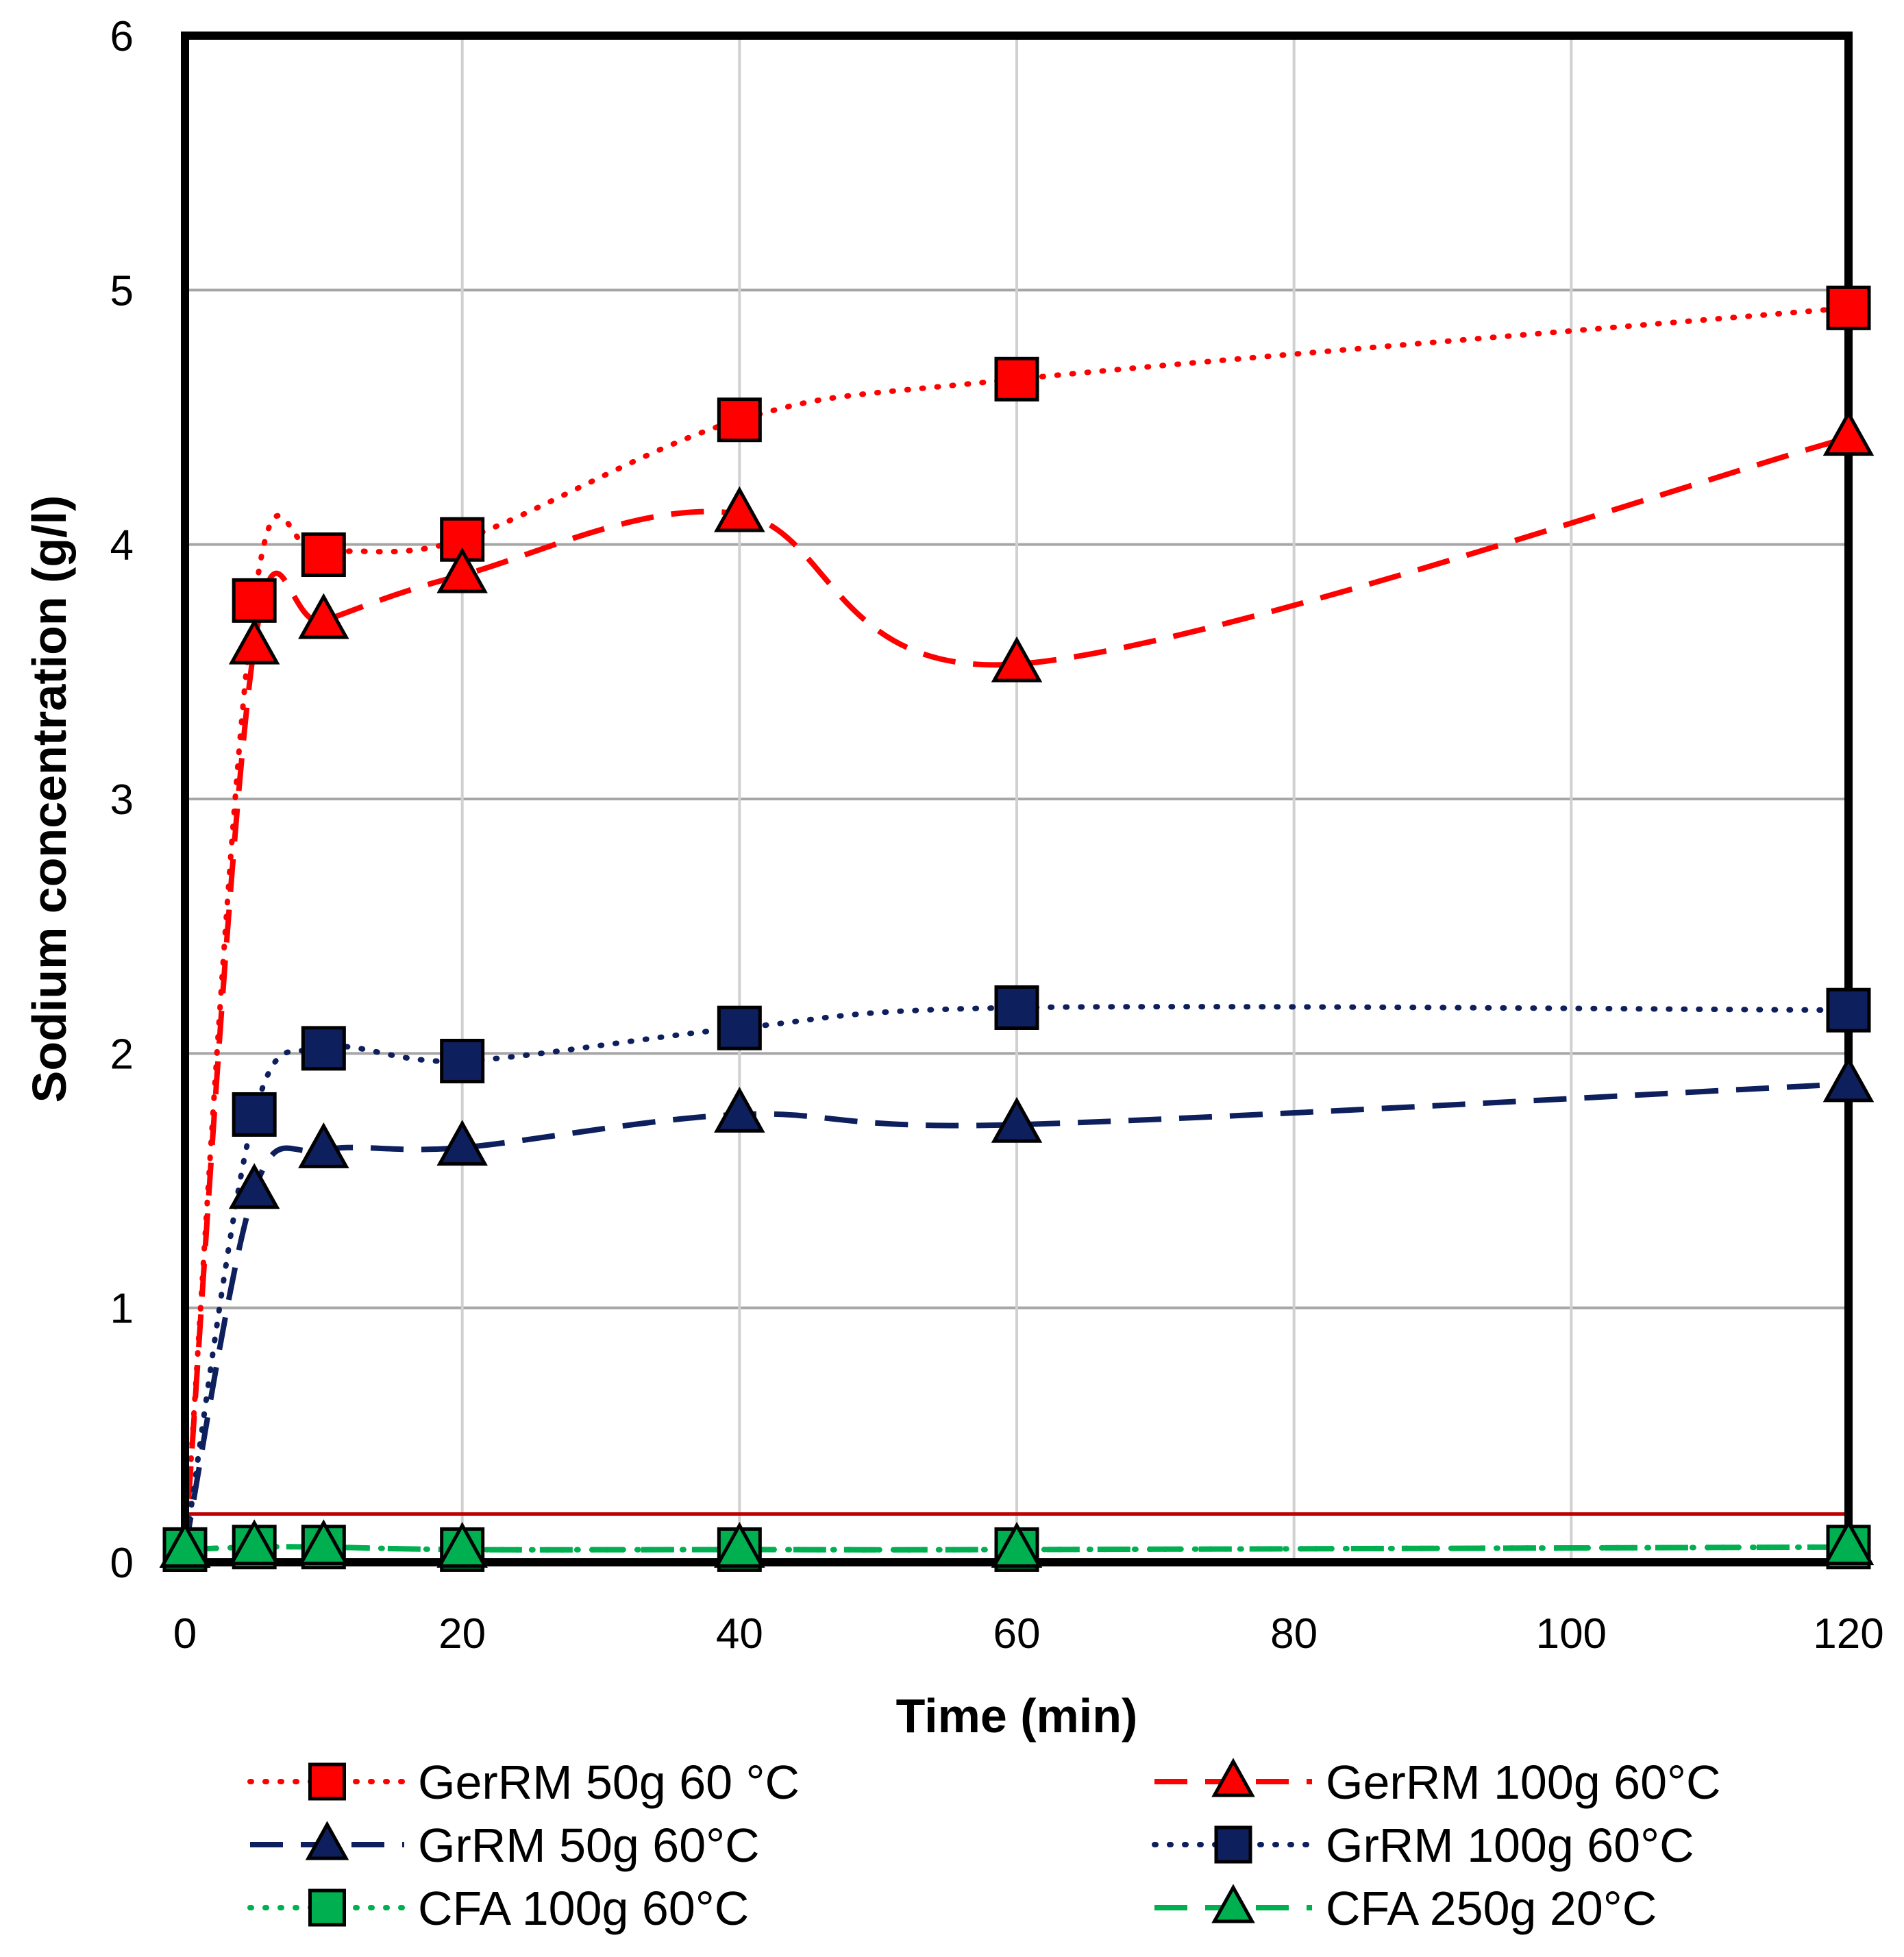 This screenshot has height=1957, width=1904. I want to click on x-tick-label: 0, so click(185, 1634).